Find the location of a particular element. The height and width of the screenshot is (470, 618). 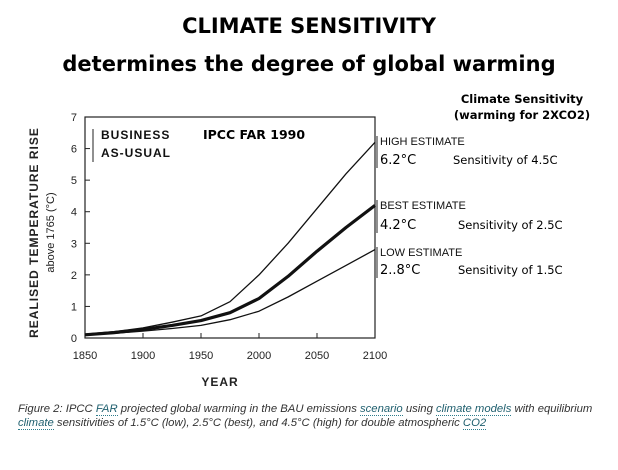

x-tick-label: 1900 is located at coordinates (143, 356).